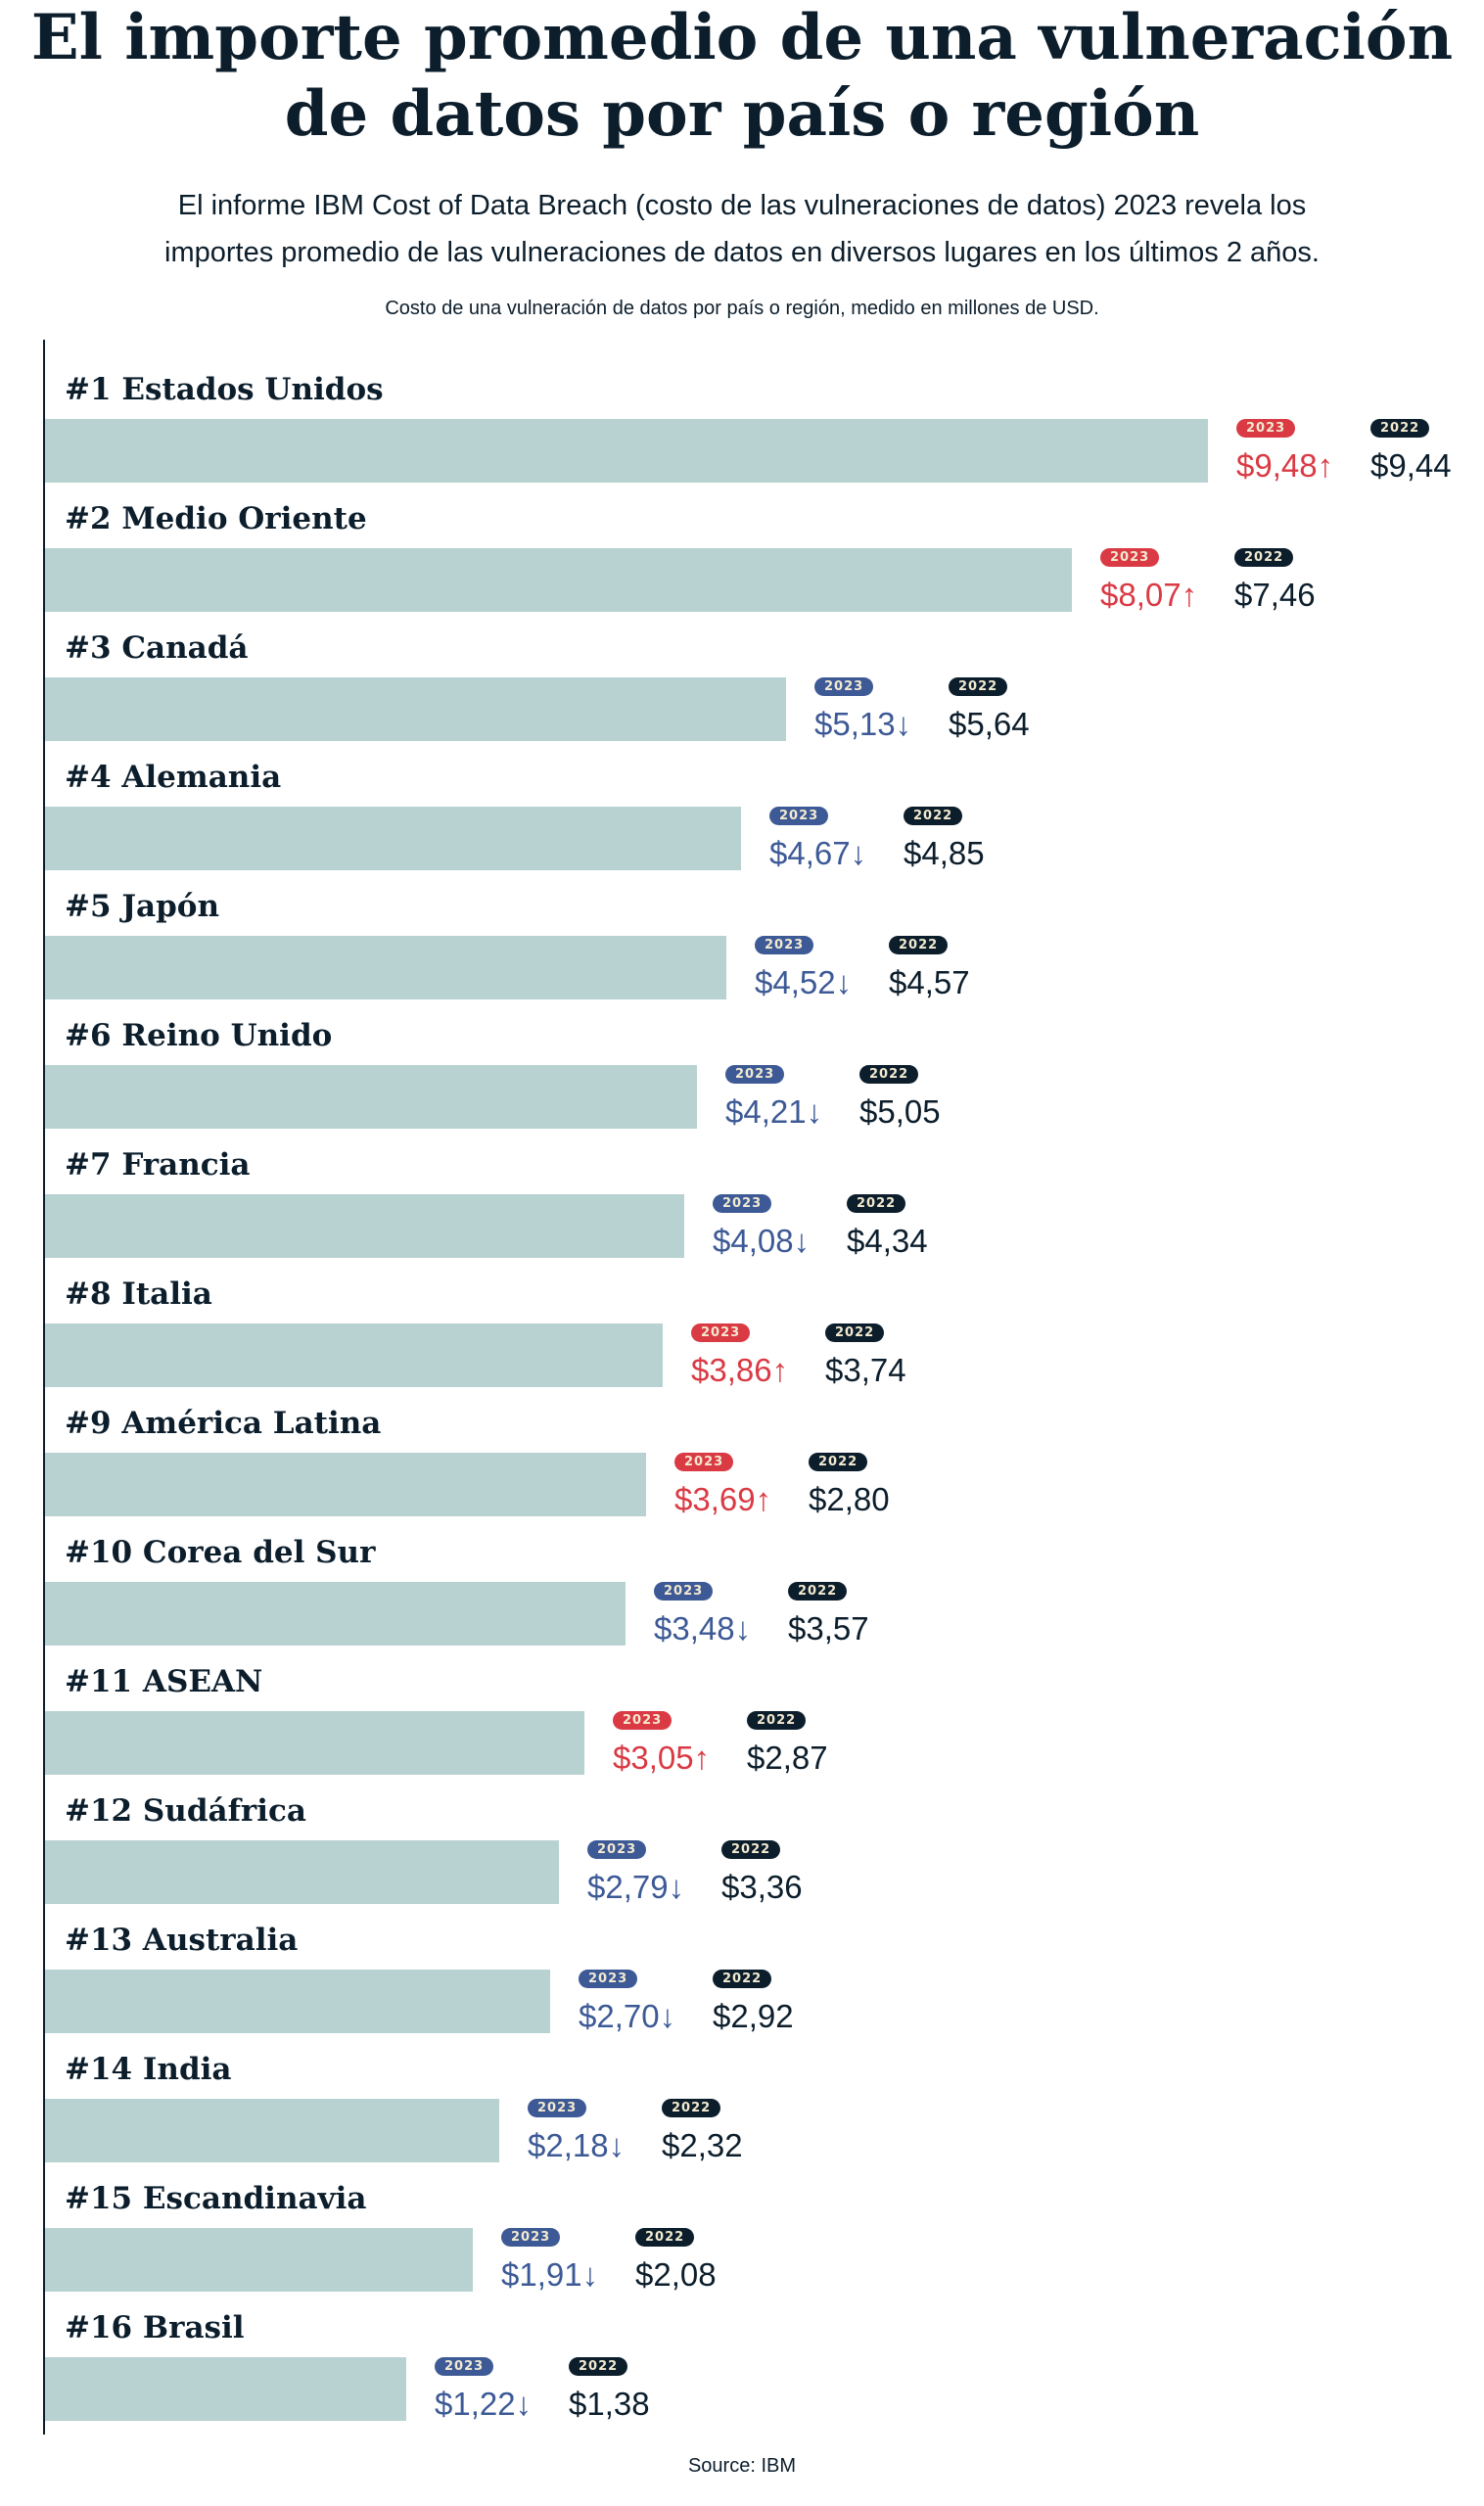 Image resolution: width=1484 pixels, height=2506 pixels. I want to click on chart-row: #6 Reino Unido 2023 2022 $4,21↓ $5,05, so click(759, 1080).